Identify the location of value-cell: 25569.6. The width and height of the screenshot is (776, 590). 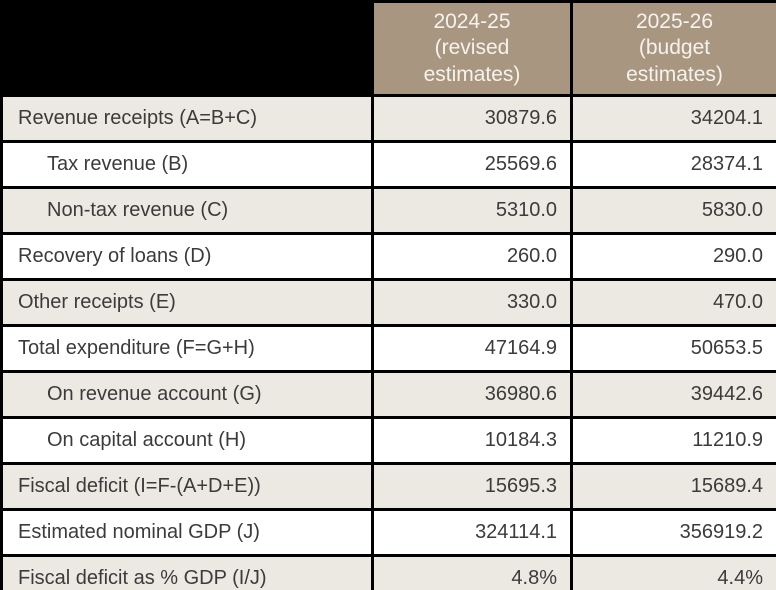
(472, 164).